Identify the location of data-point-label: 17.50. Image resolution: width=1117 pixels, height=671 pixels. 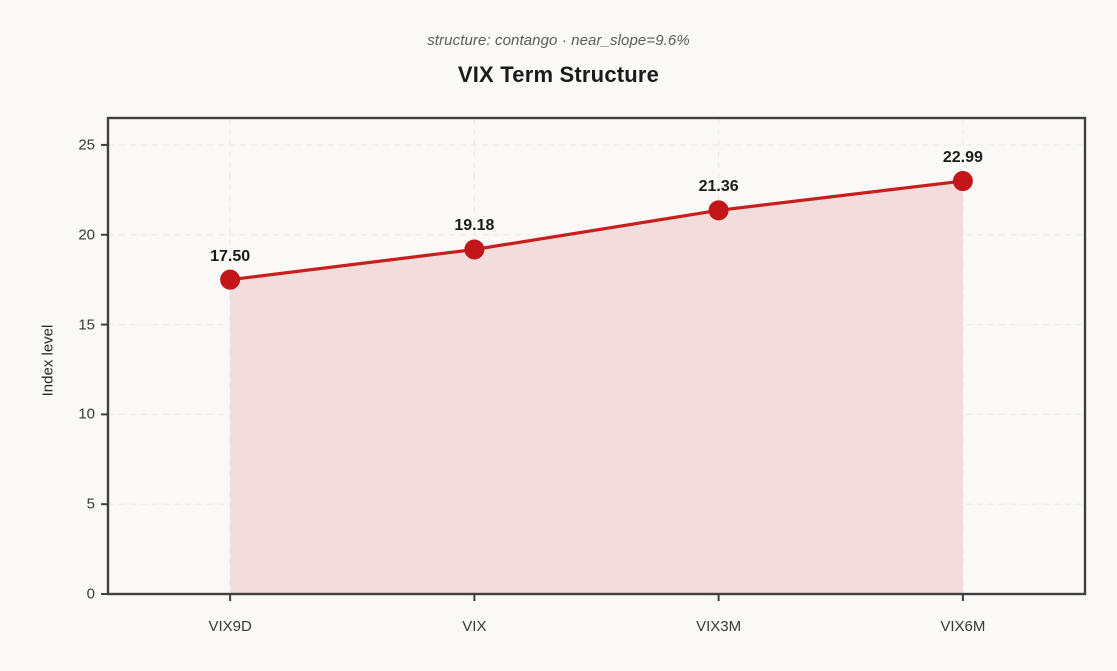
(230, 256).